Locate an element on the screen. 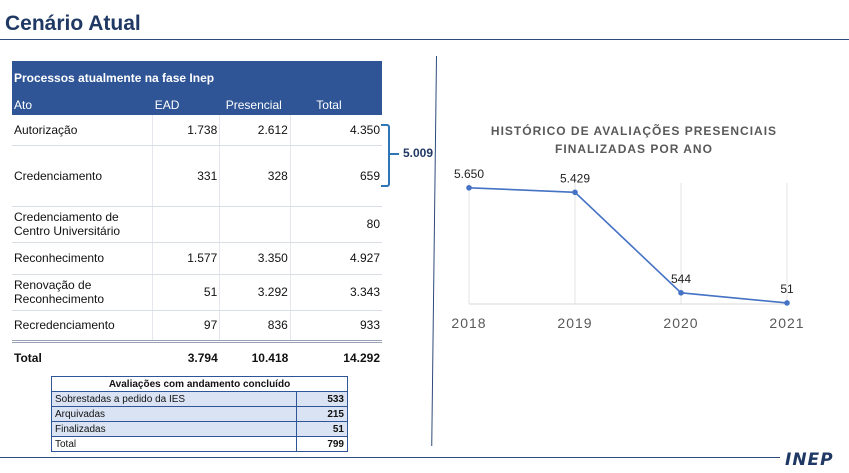  cell-total: 4.927 is located at coordinates (335, 258).